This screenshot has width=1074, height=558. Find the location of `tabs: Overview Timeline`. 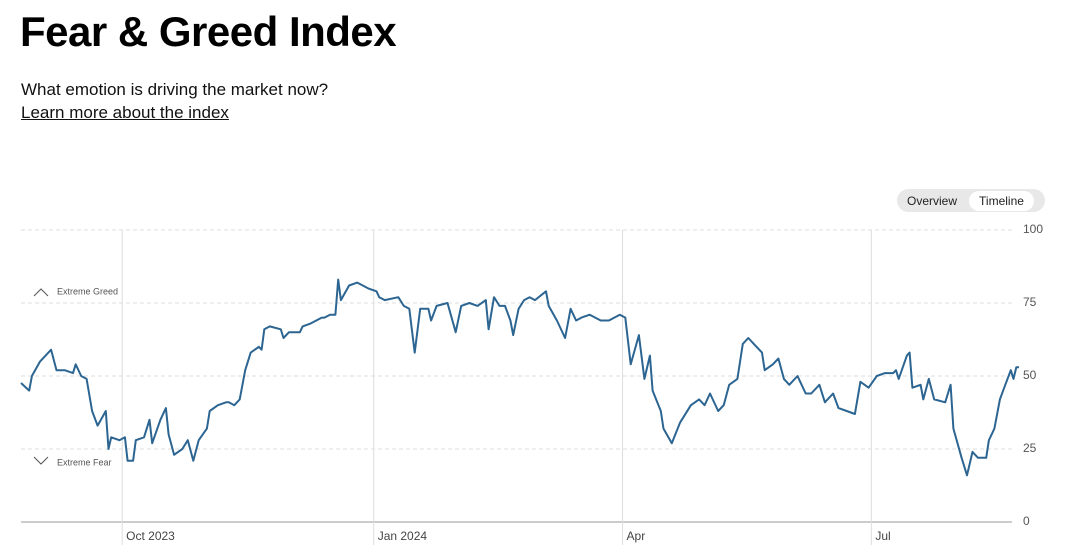

tabs: Overview Timeline is located at coordinates (971, 200).